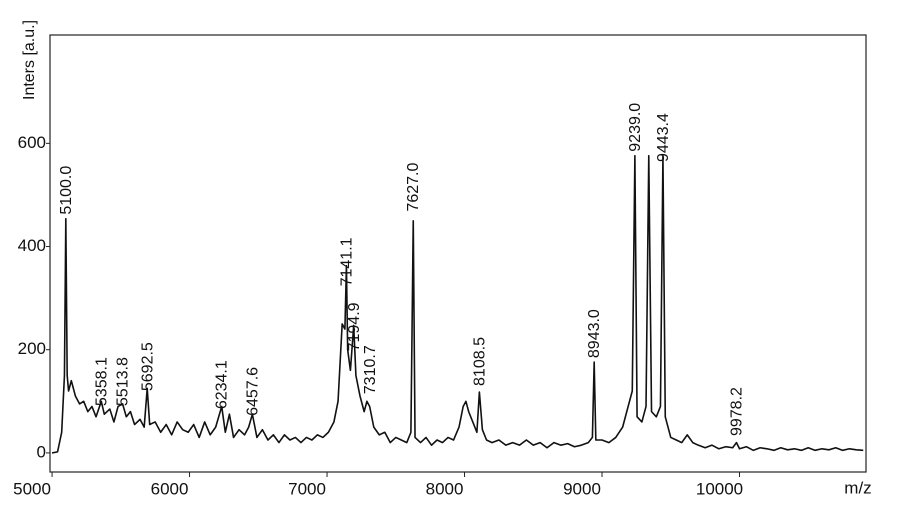  I want to click on x-tick-label: 5000, so click(32, 488).